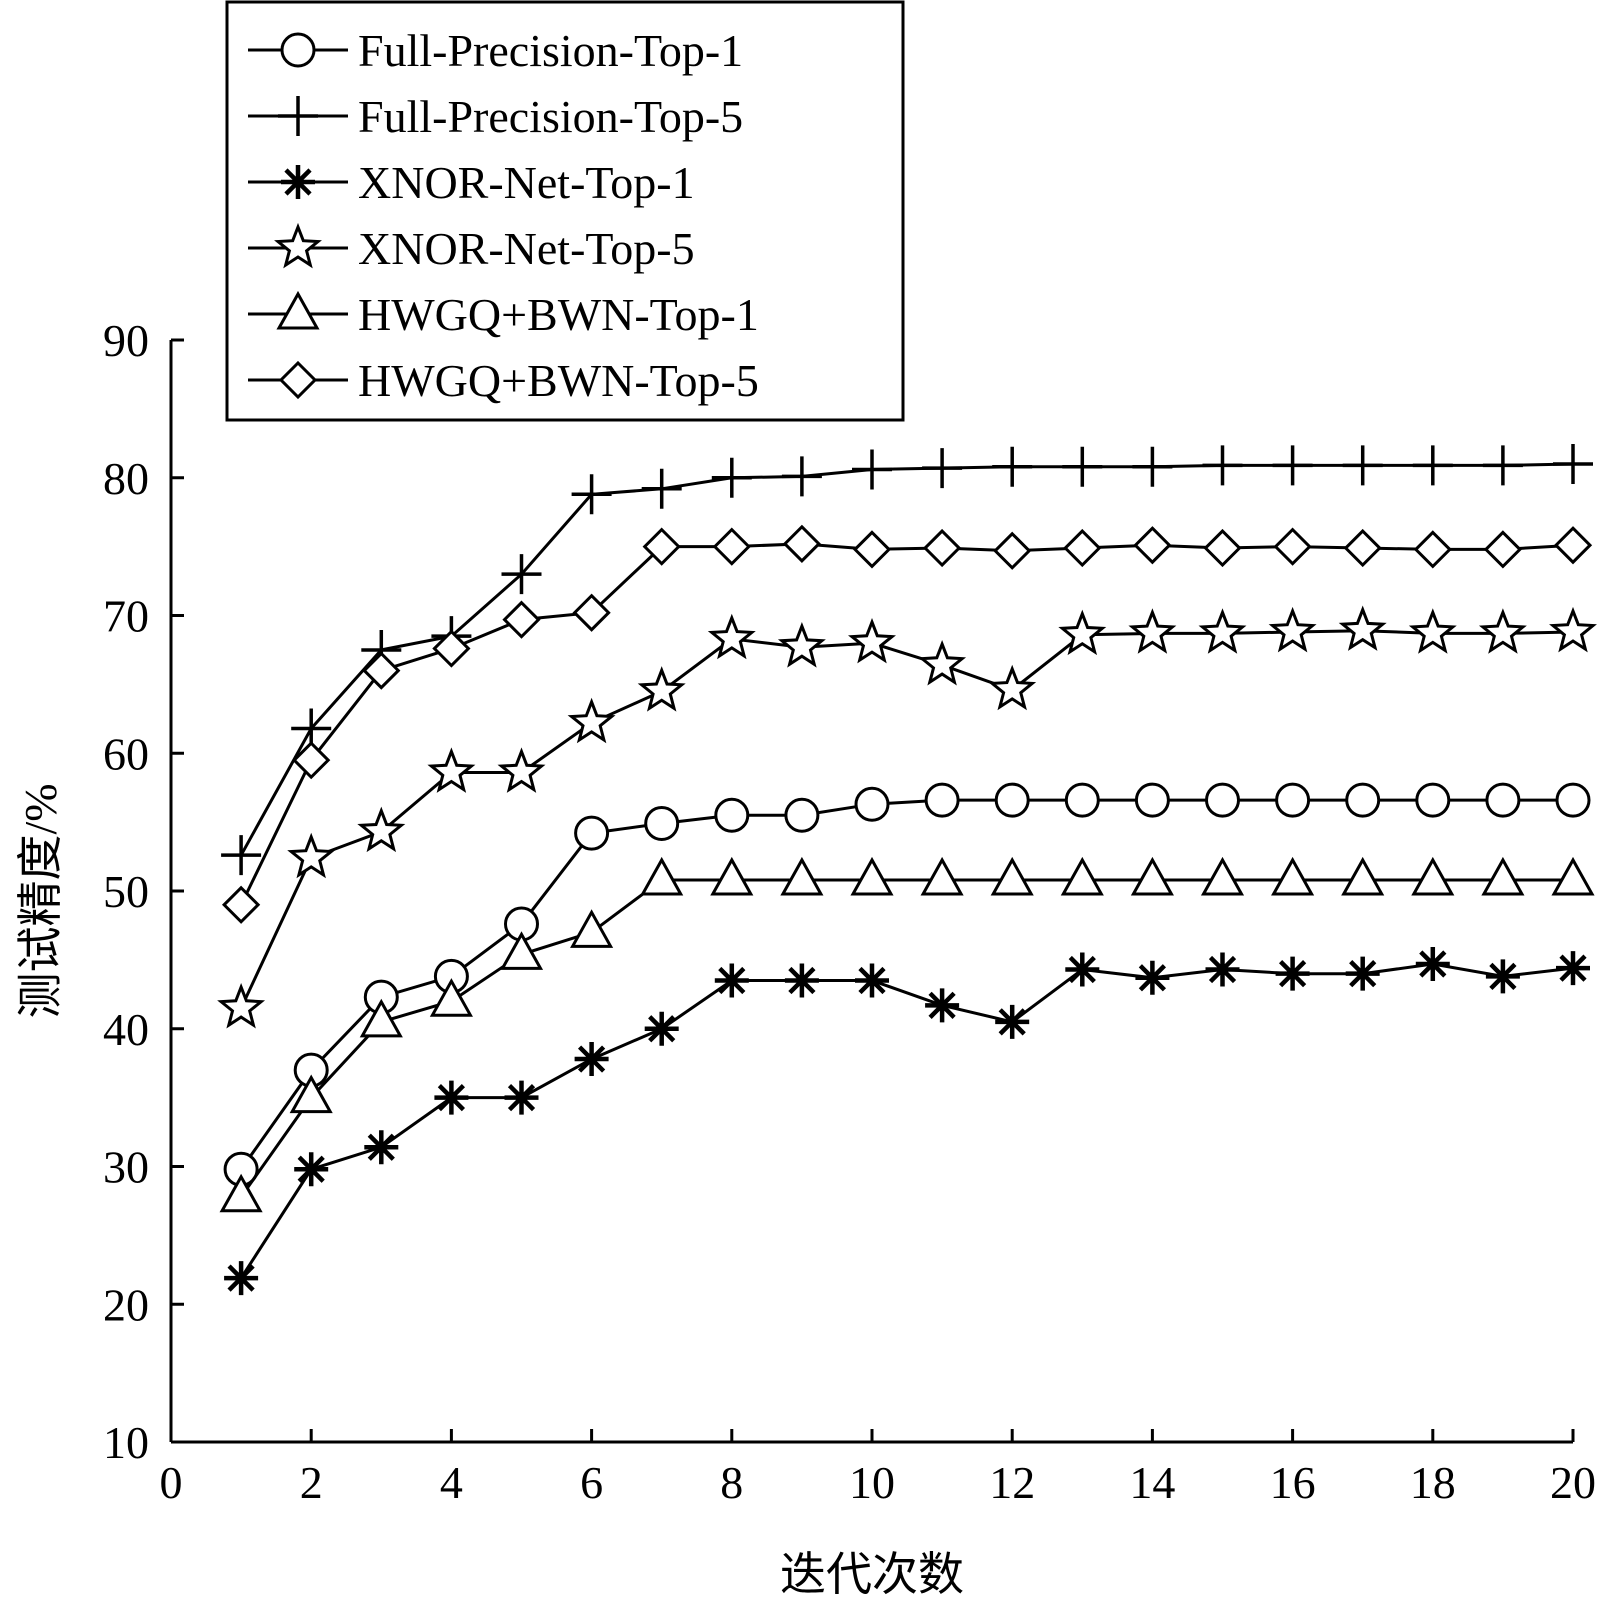 The height and width of the screenshot is (1604, 1605). What do you see at coordinates (731, 1482) in the screenshot?
I see `x-tick-label: 8` at bounding box center [731, 1482].